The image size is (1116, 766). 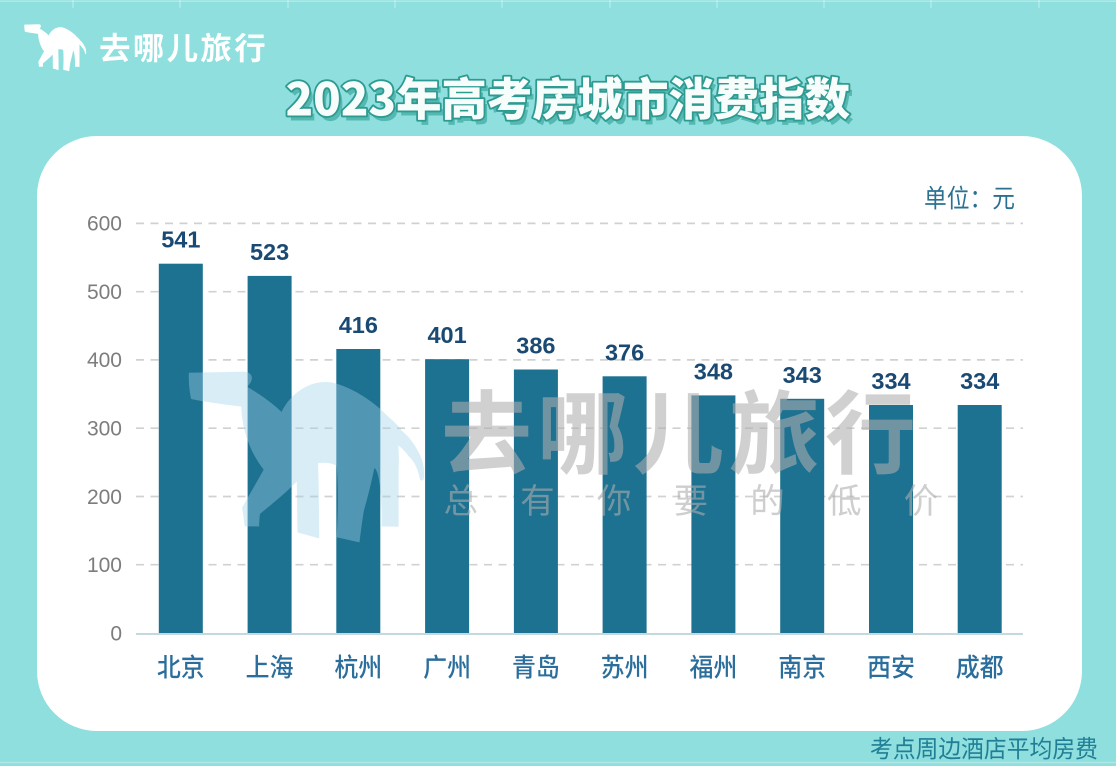 I want to click on svg-text: 200, so click(x=104, y=497).